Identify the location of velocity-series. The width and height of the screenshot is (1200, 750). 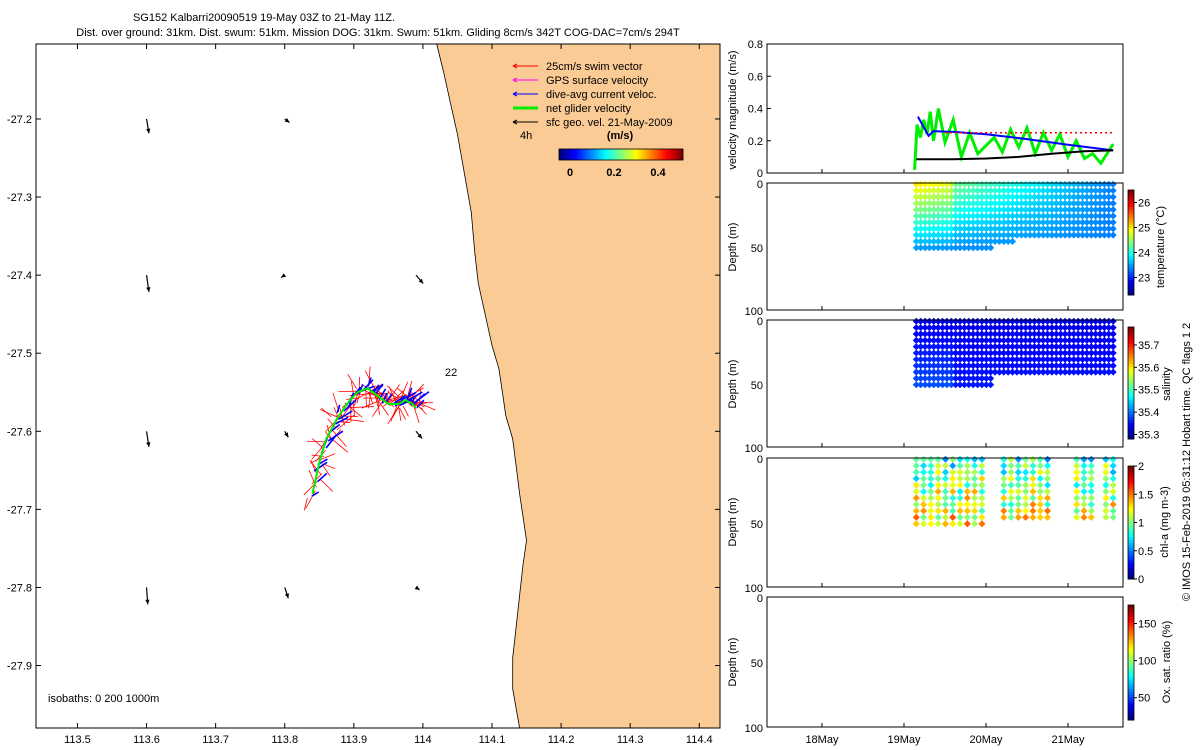
(1014, 139).